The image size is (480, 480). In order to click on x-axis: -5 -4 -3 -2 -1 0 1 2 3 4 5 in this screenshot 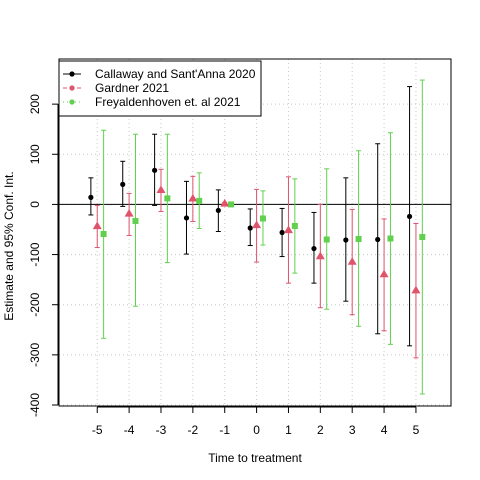, I will do `click(256, 421)`.